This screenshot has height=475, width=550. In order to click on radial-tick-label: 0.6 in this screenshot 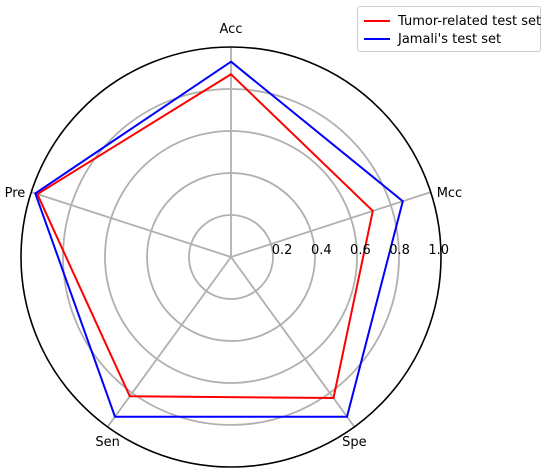, I will do `click(360, 250)`.